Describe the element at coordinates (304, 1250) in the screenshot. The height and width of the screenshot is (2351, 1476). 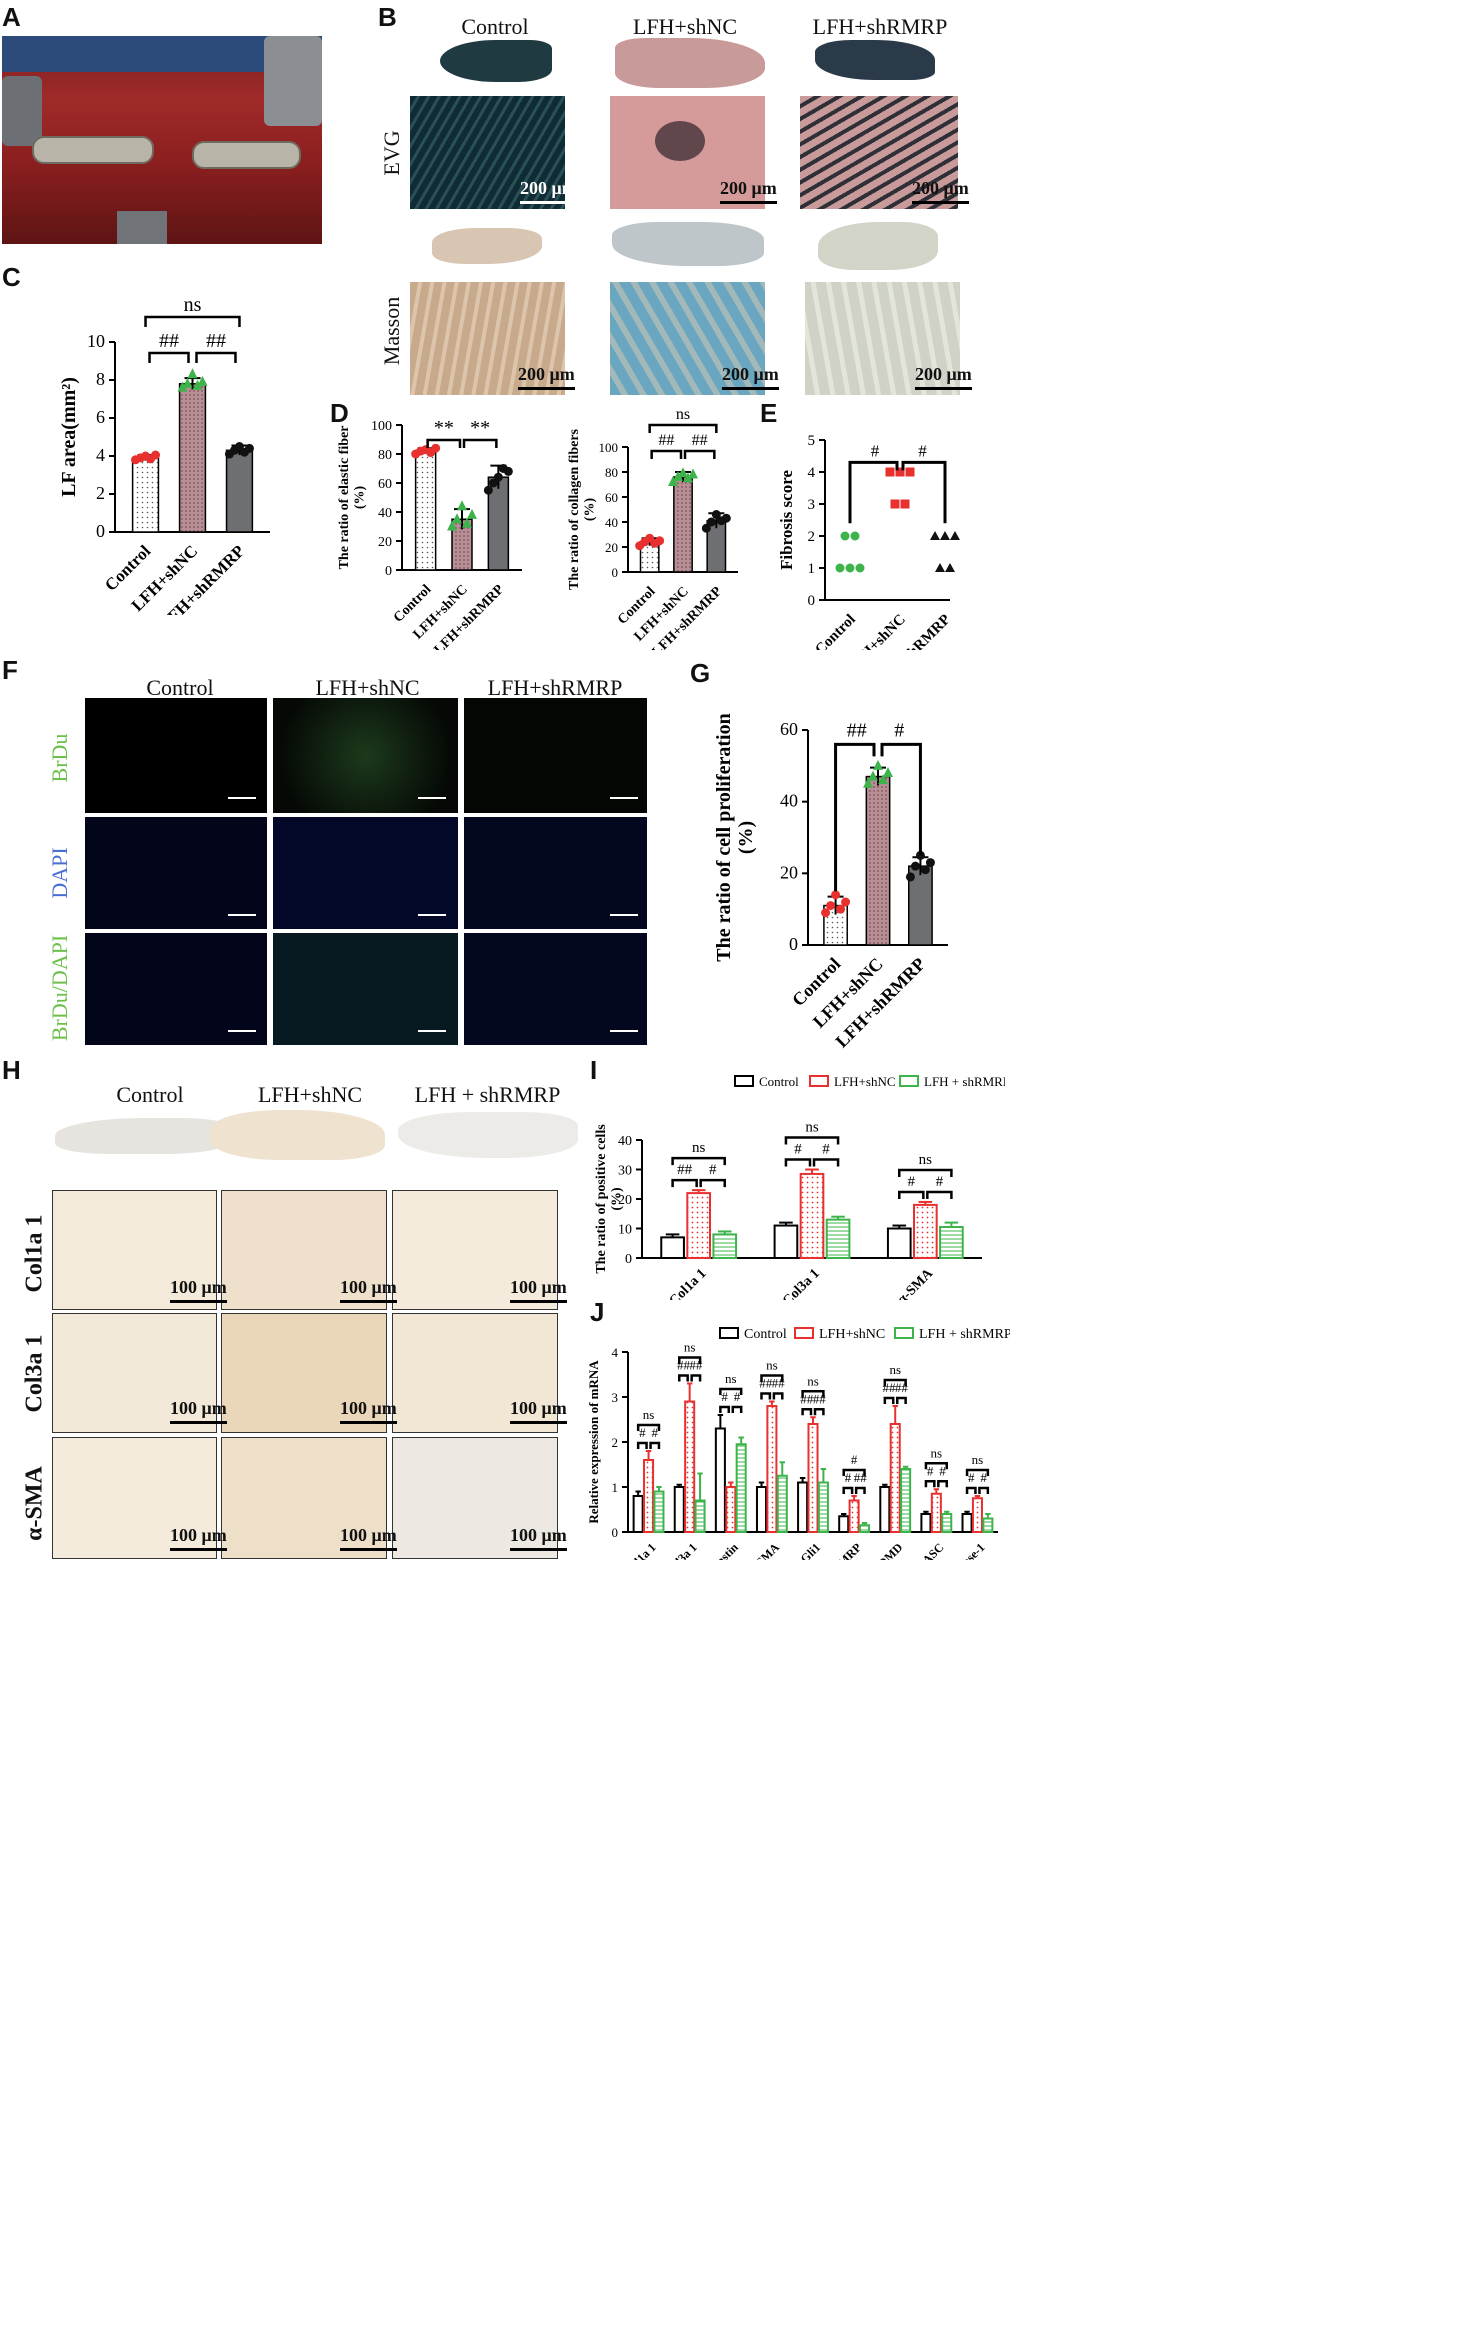
I see `h-col1a1-shnc` at that location.